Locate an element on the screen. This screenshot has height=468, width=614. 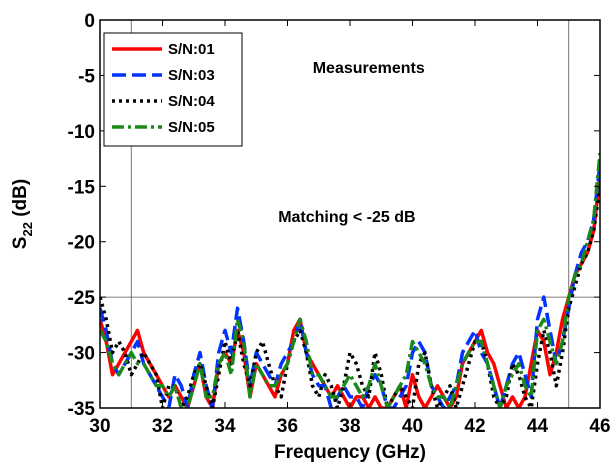
x-tick-label-0: 30 is located at coordinates (99, 426).